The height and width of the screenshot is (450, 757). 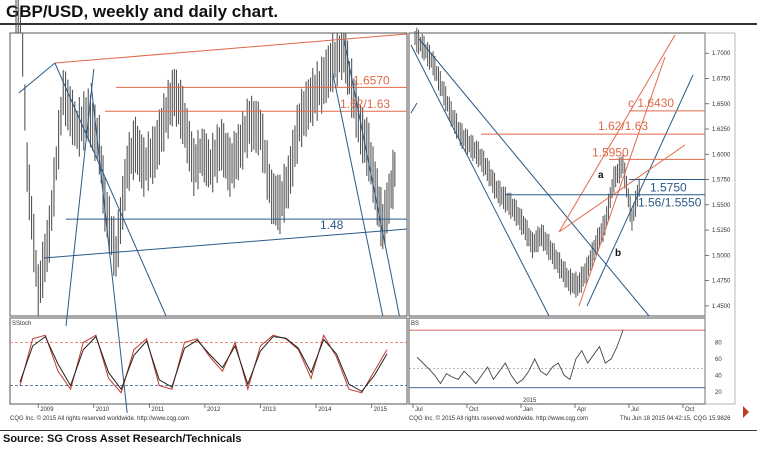 What do you see at coordinates (365, 104) in the screenshot?
I see `weekly-level-label-2: 1.62/1.63` at bounding box center [365, 104].